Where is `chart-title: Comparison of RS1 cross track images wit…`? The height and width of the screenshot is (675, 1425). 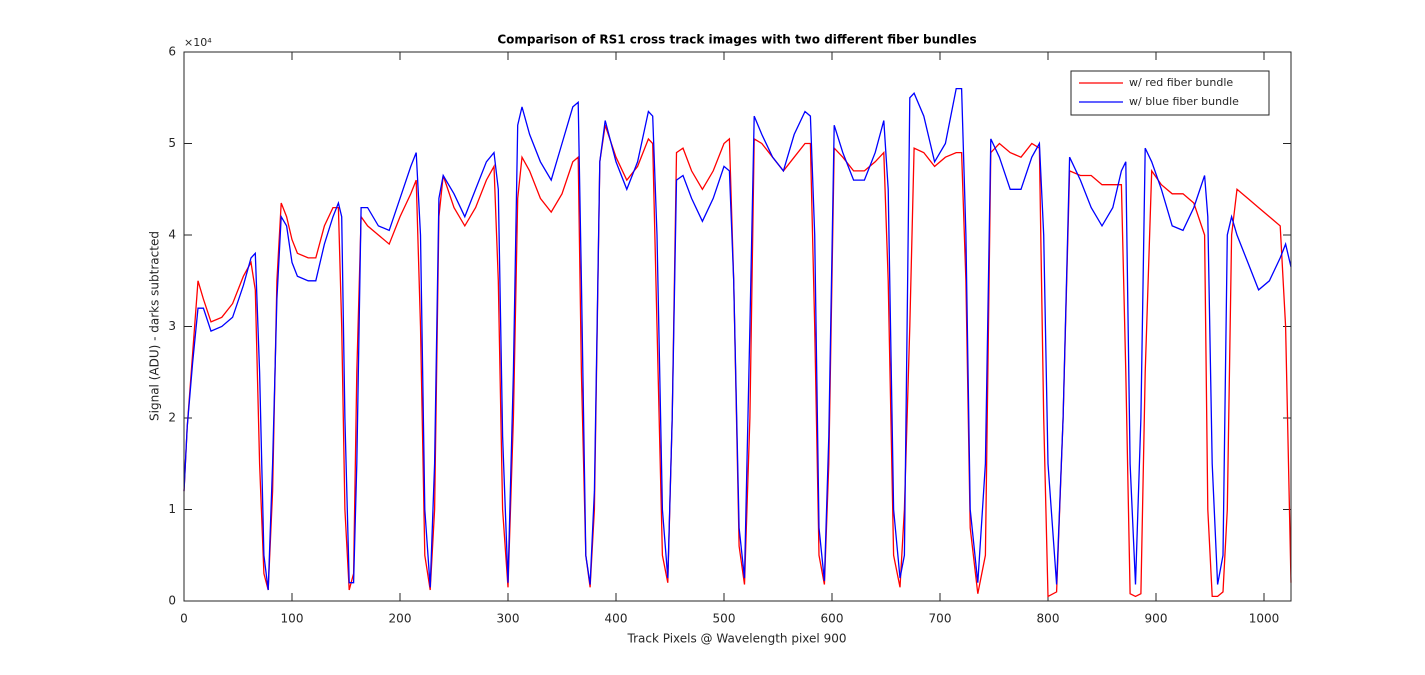 chart-title: Comparison of RS1 cross track images wit… is located at coordinates (736, 40).